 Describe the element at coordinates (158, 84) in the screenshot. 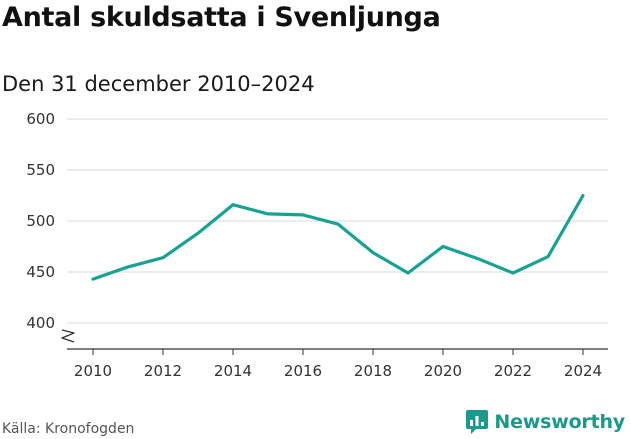

I see `chart-subtitle: Den 31 december 2010–2024` at that location.